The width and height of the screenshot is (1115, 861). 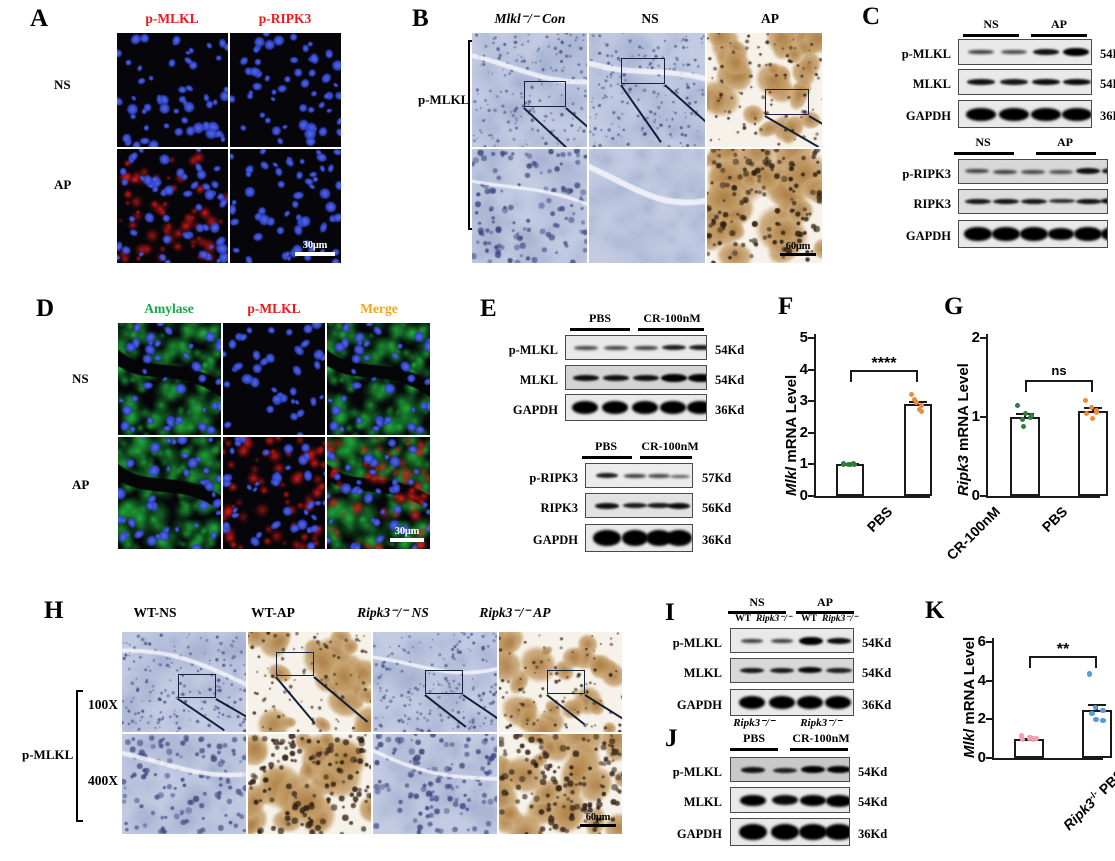 I want to click on panel-h-column-wt-ns: WT-NS, so click(x=155, y=612).